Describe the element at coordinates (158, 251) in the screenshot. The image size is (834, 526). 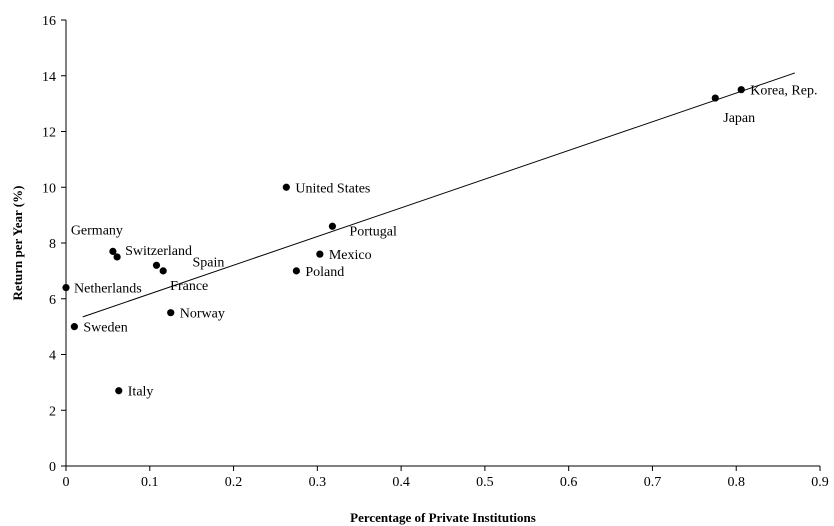
I see `point-label: Switzerland` at that location.